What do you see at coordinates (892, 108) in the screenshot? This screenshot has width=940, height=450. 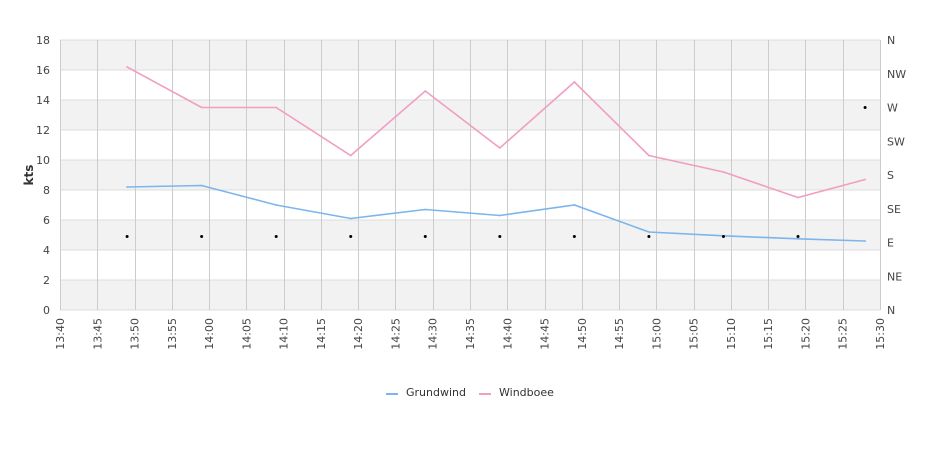 I see `y2-tick-label: W` at bounding box center [892, 108].